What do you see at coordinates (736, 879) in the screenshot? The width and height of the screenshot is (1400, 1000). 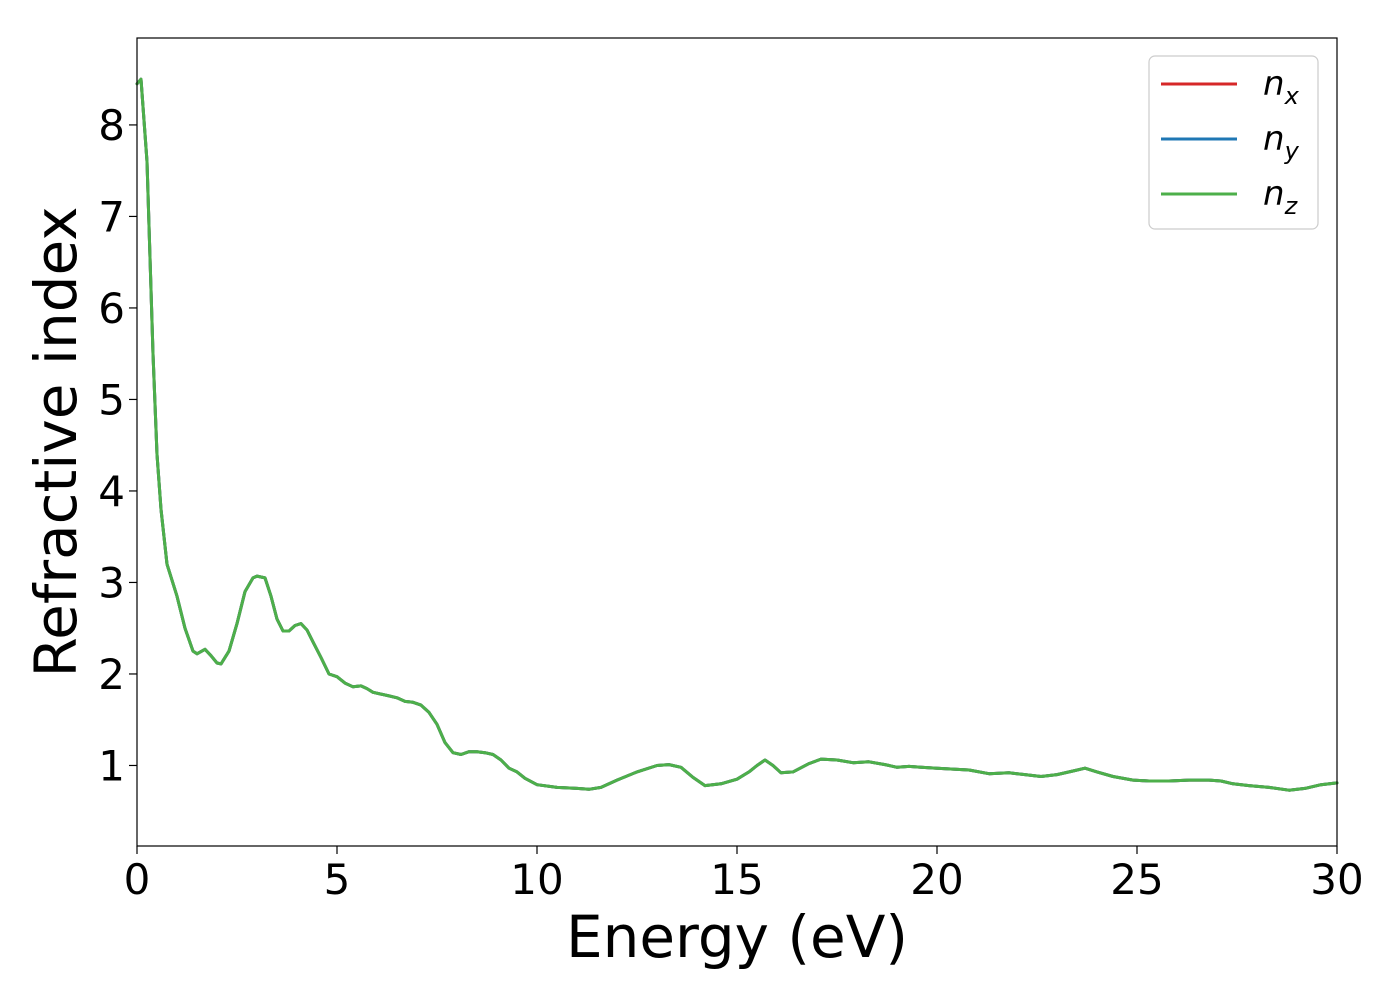 I see `x-tick-label: 15` at bounding box center [736, 879].